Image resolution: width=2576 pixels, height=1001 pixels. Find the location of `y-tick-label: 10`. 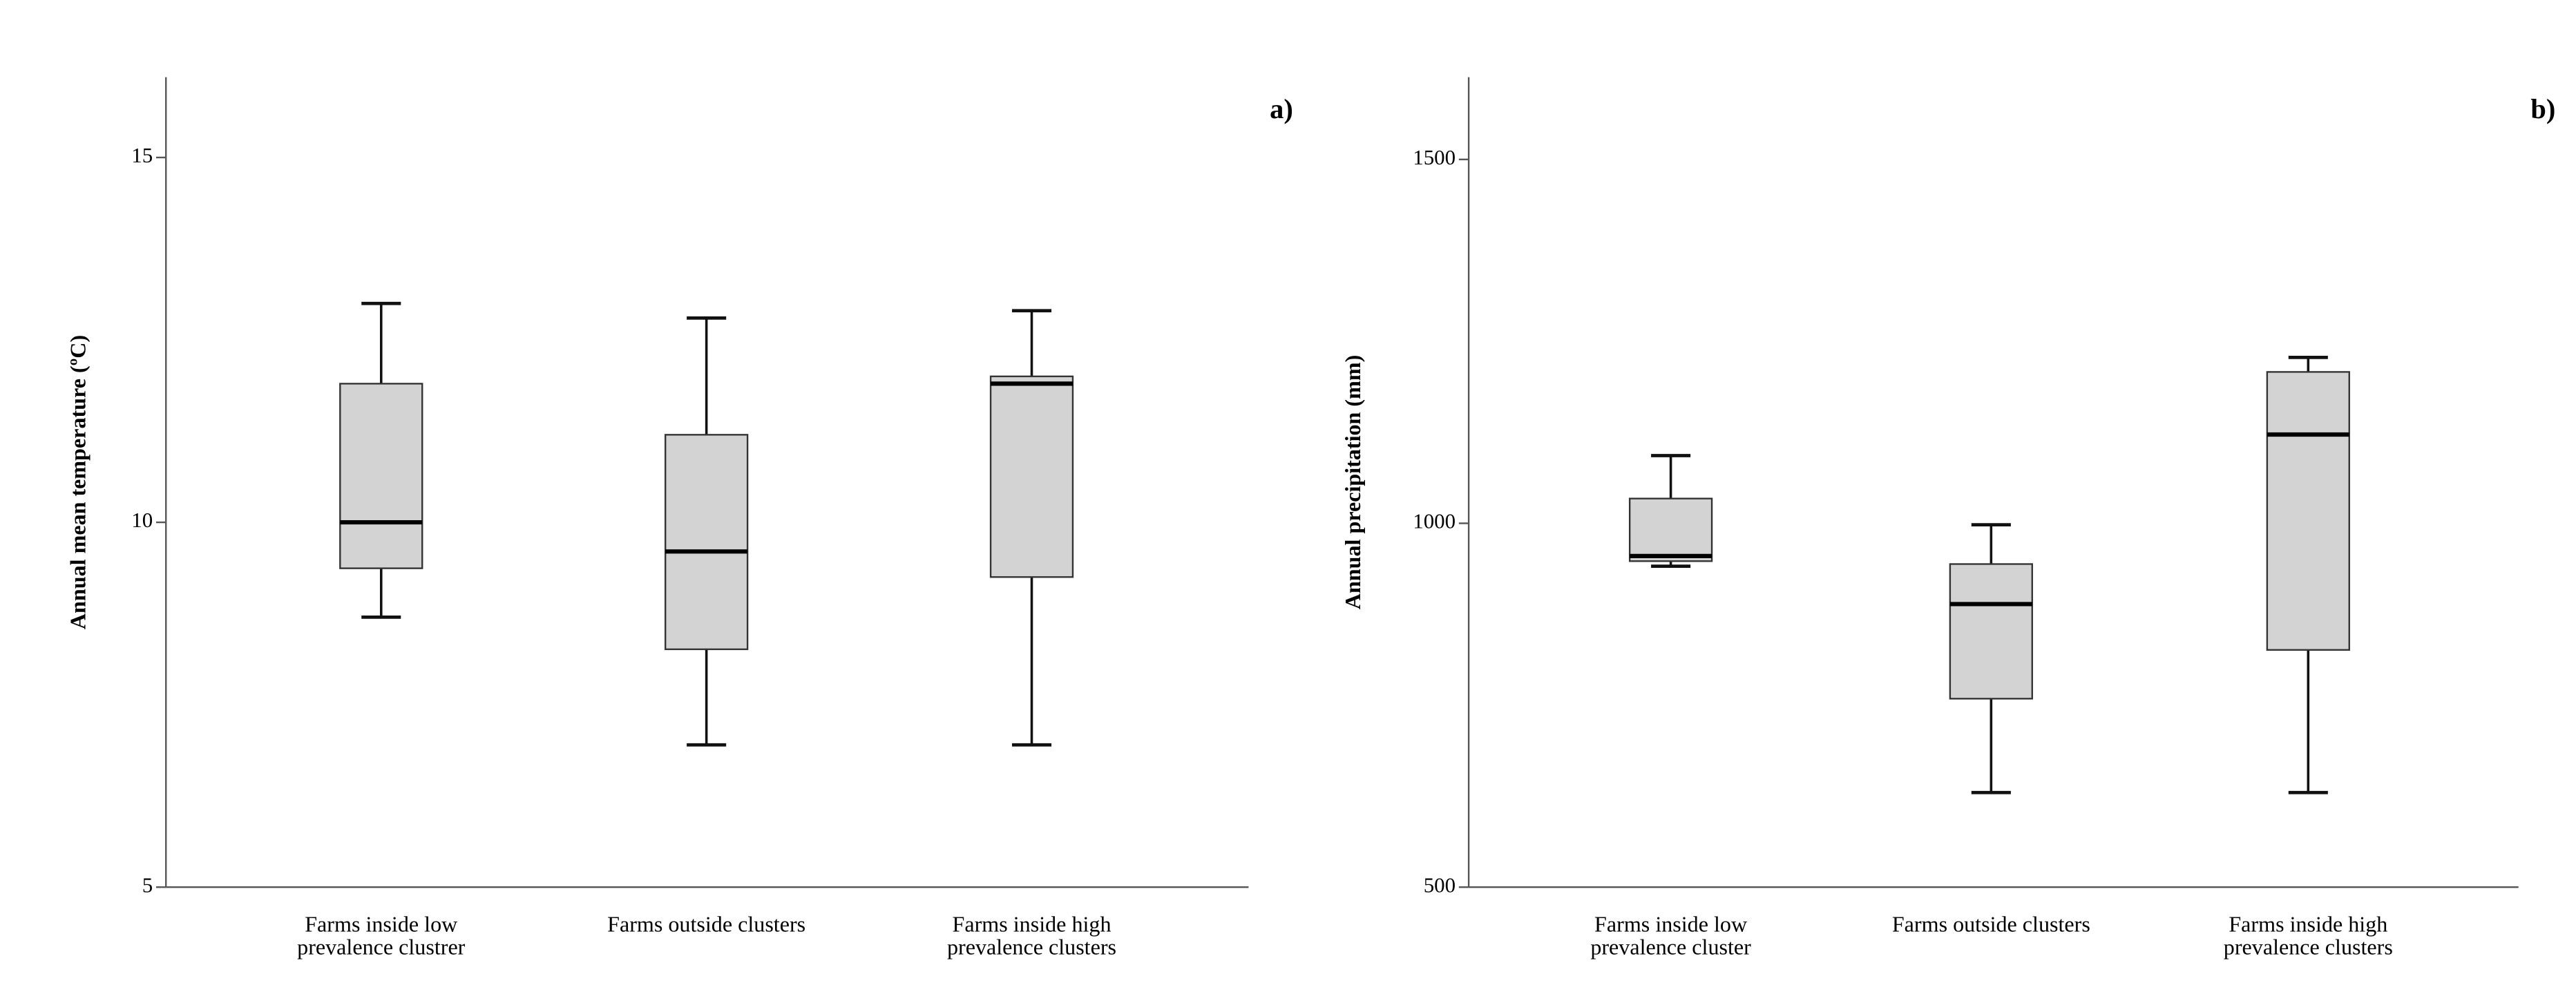

y-tick-label: 10 is located at coordinates (142, 520).